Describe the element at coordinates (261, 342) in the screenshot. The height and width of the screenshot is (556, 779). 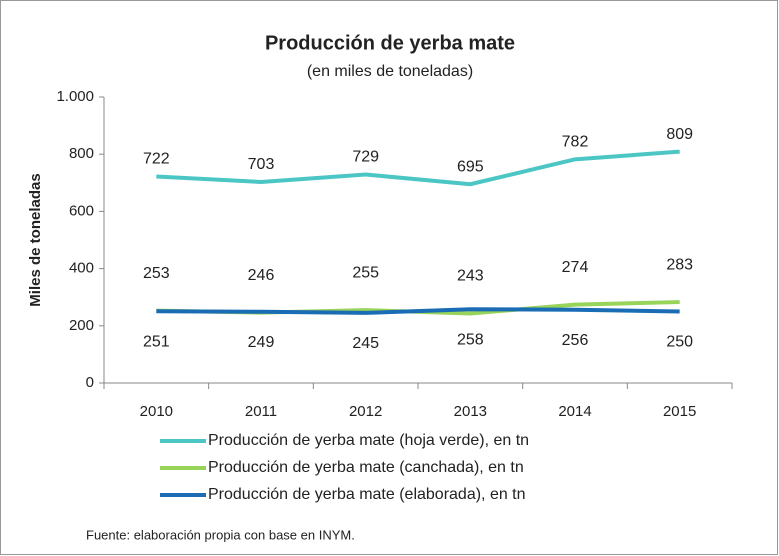
I see `data-label: 249` at that location.